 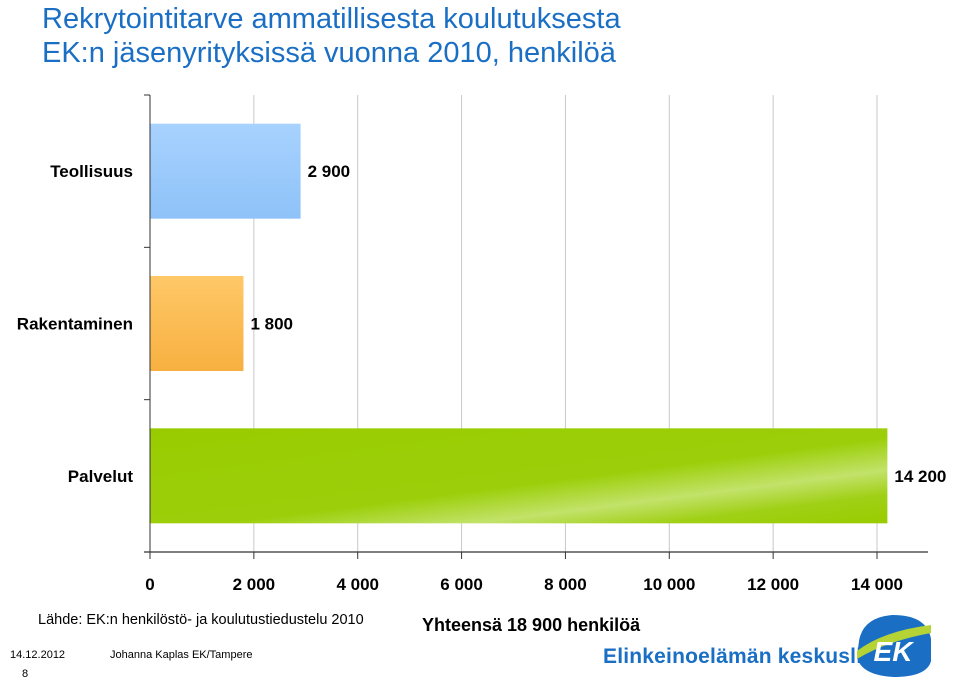 I want to click on footer-date: 14.12.2012, so click(x=38, y=655).